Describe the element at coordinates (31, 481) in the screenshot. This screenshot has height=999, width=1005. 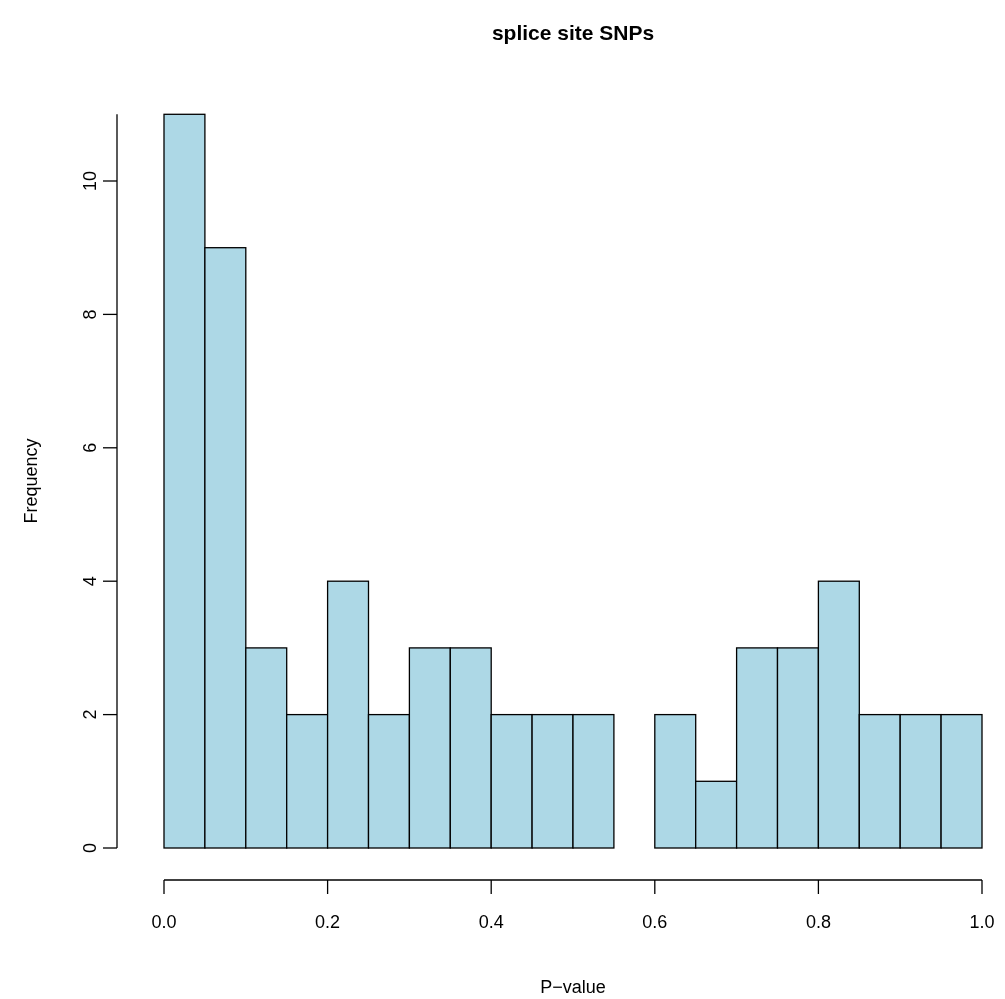
I see `y-axis-title: Frequency` at that location.